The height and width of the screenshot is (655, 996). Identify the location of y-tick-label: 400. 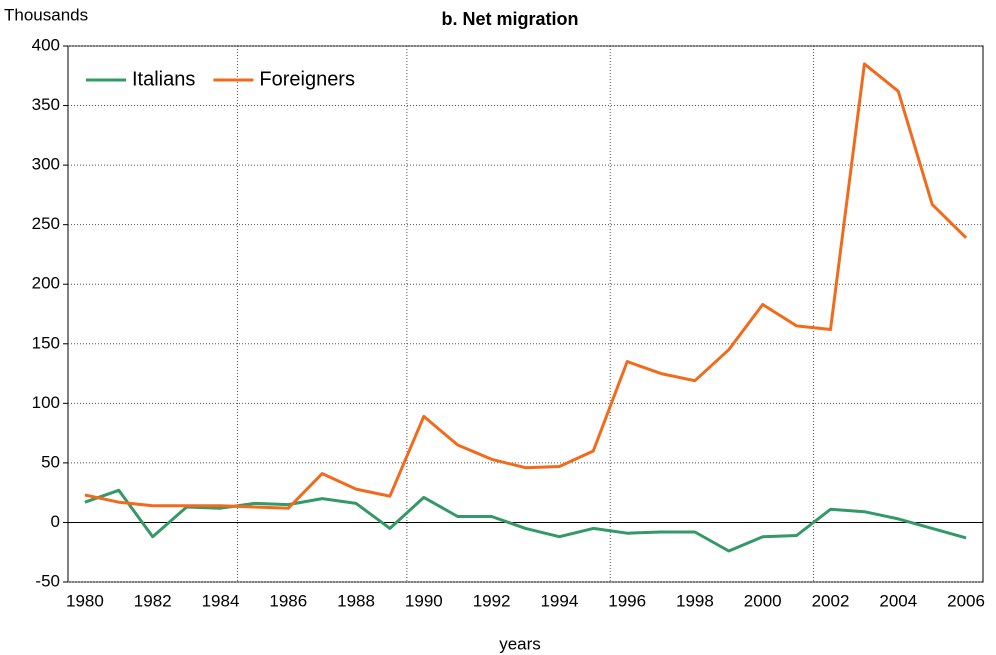
(46, 44).